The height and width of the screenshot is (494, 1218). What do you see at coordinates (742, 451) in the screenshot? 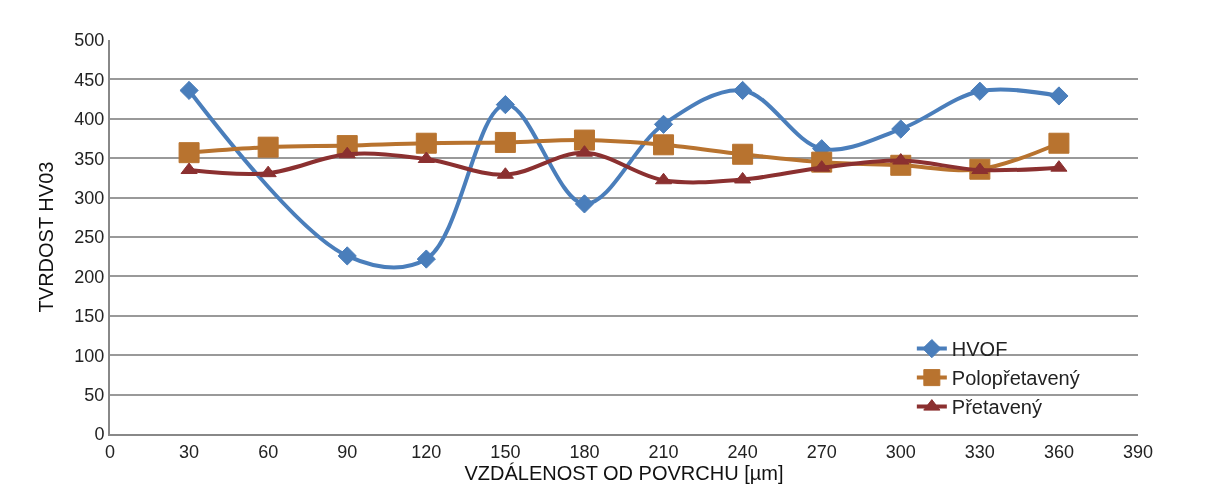
I see `x-tick-label: 240` at bounding box center [742, 451].